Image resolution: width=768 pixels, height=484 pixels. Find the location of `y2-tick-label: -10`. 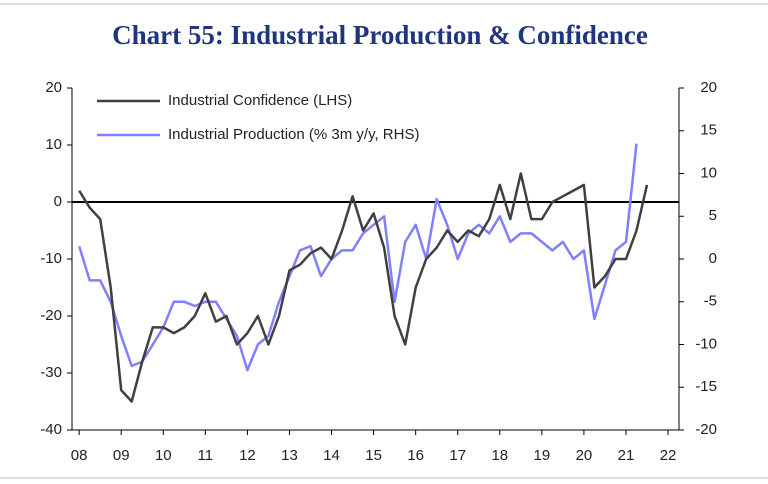

y2-tick-label: -10 is located at coordinates (706, 343).